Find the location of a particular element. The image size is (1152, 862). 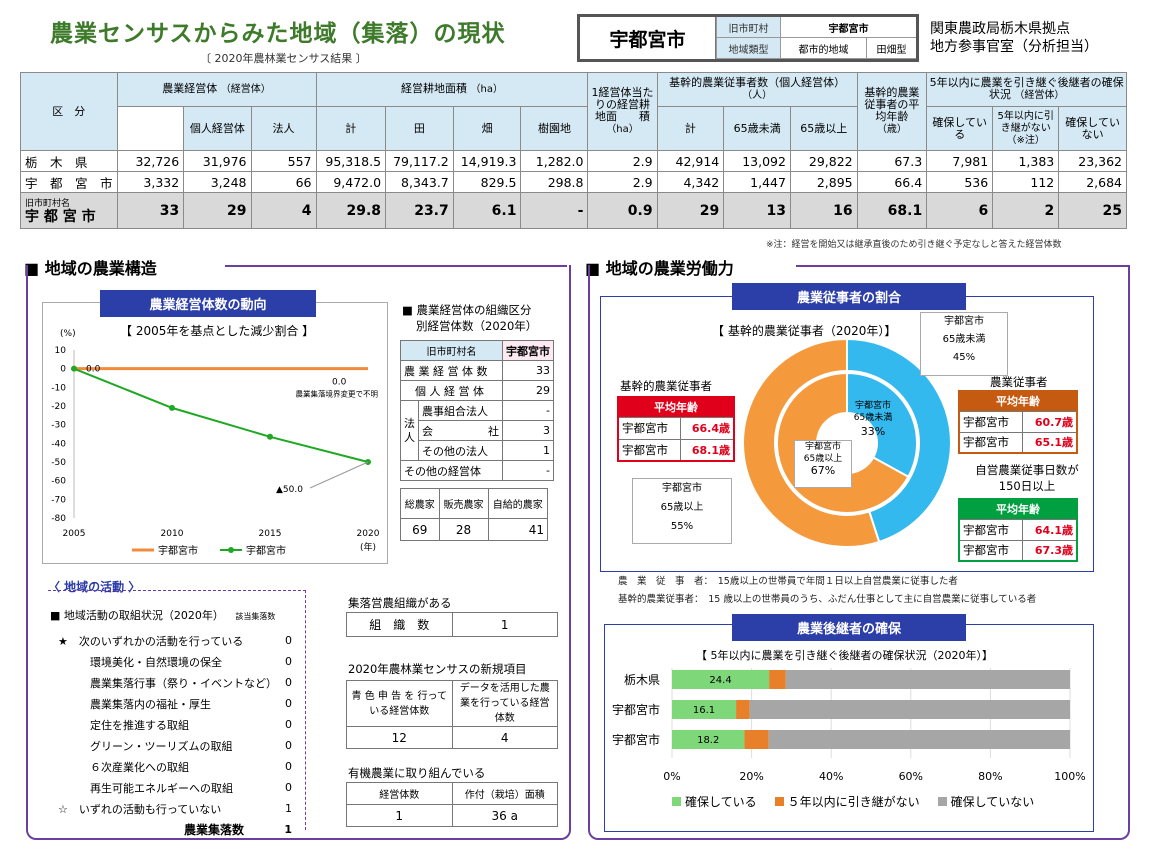

new-v1: 12 is located at coordinates (399, 737).